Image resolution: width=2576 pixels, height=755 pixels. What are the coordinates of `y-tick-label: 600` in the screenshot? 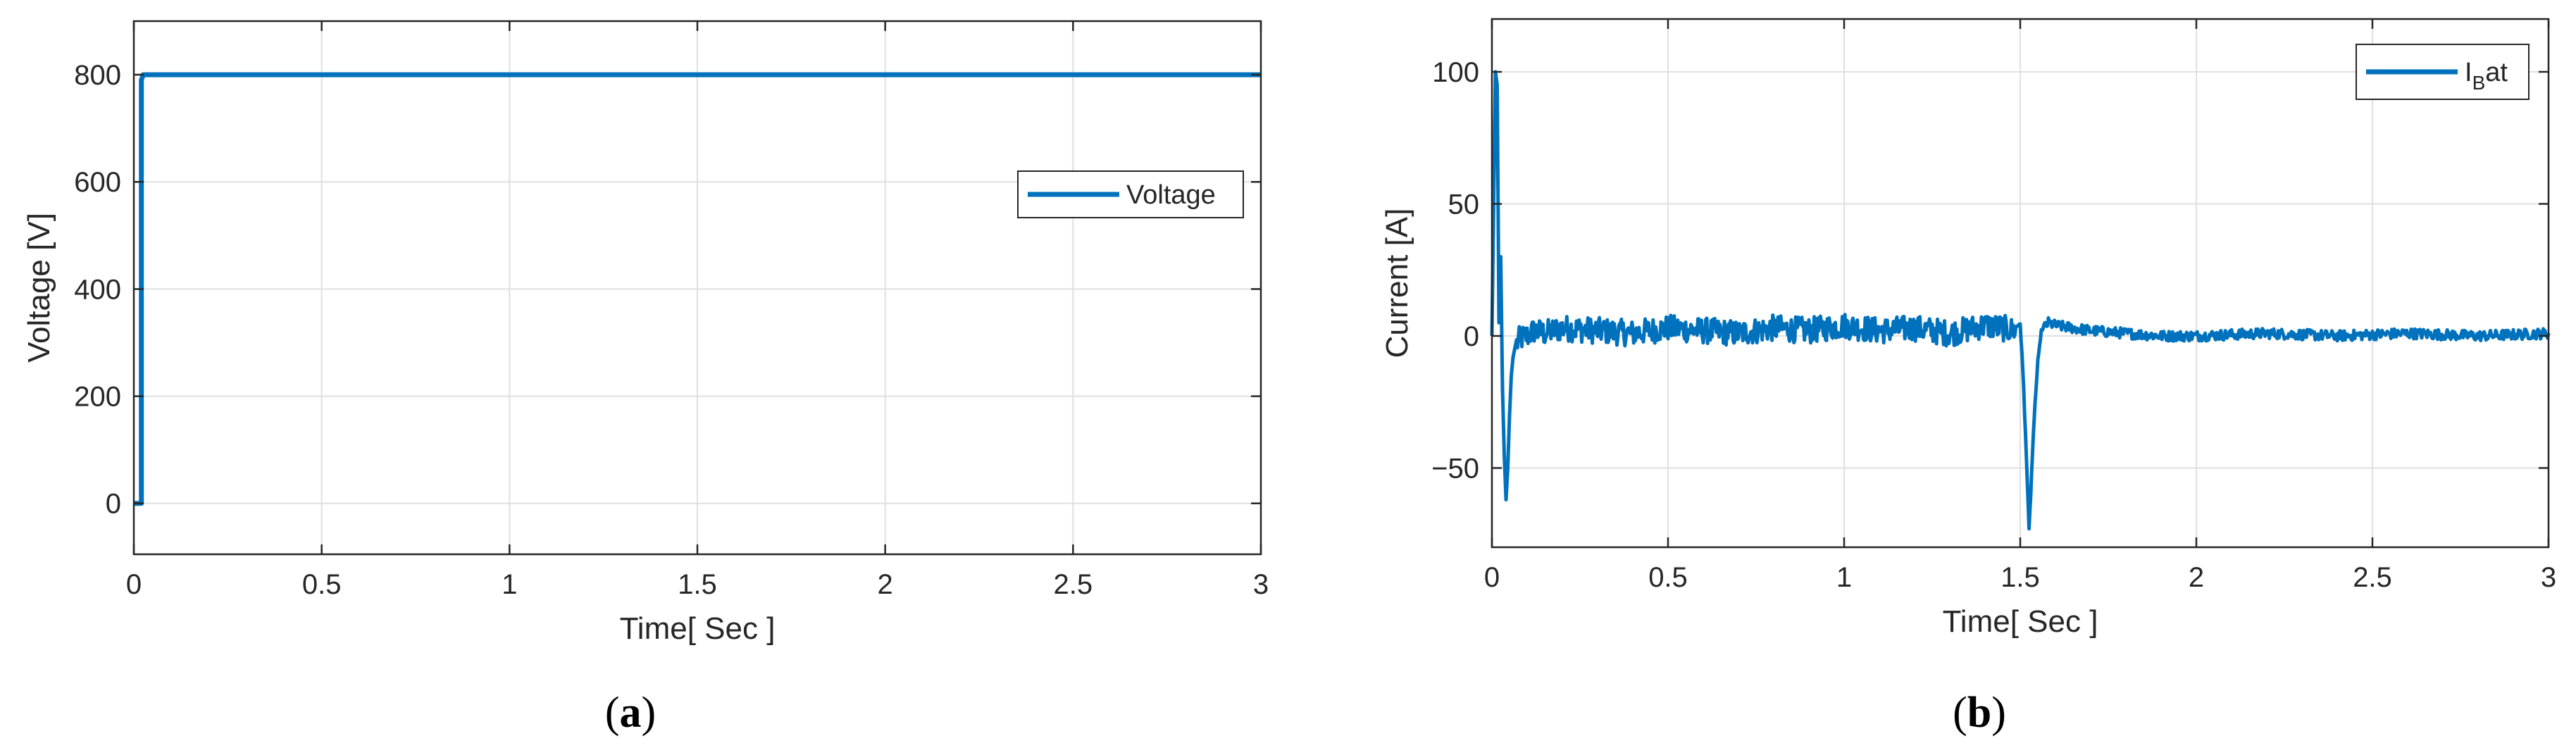 It's located at (97, 182).